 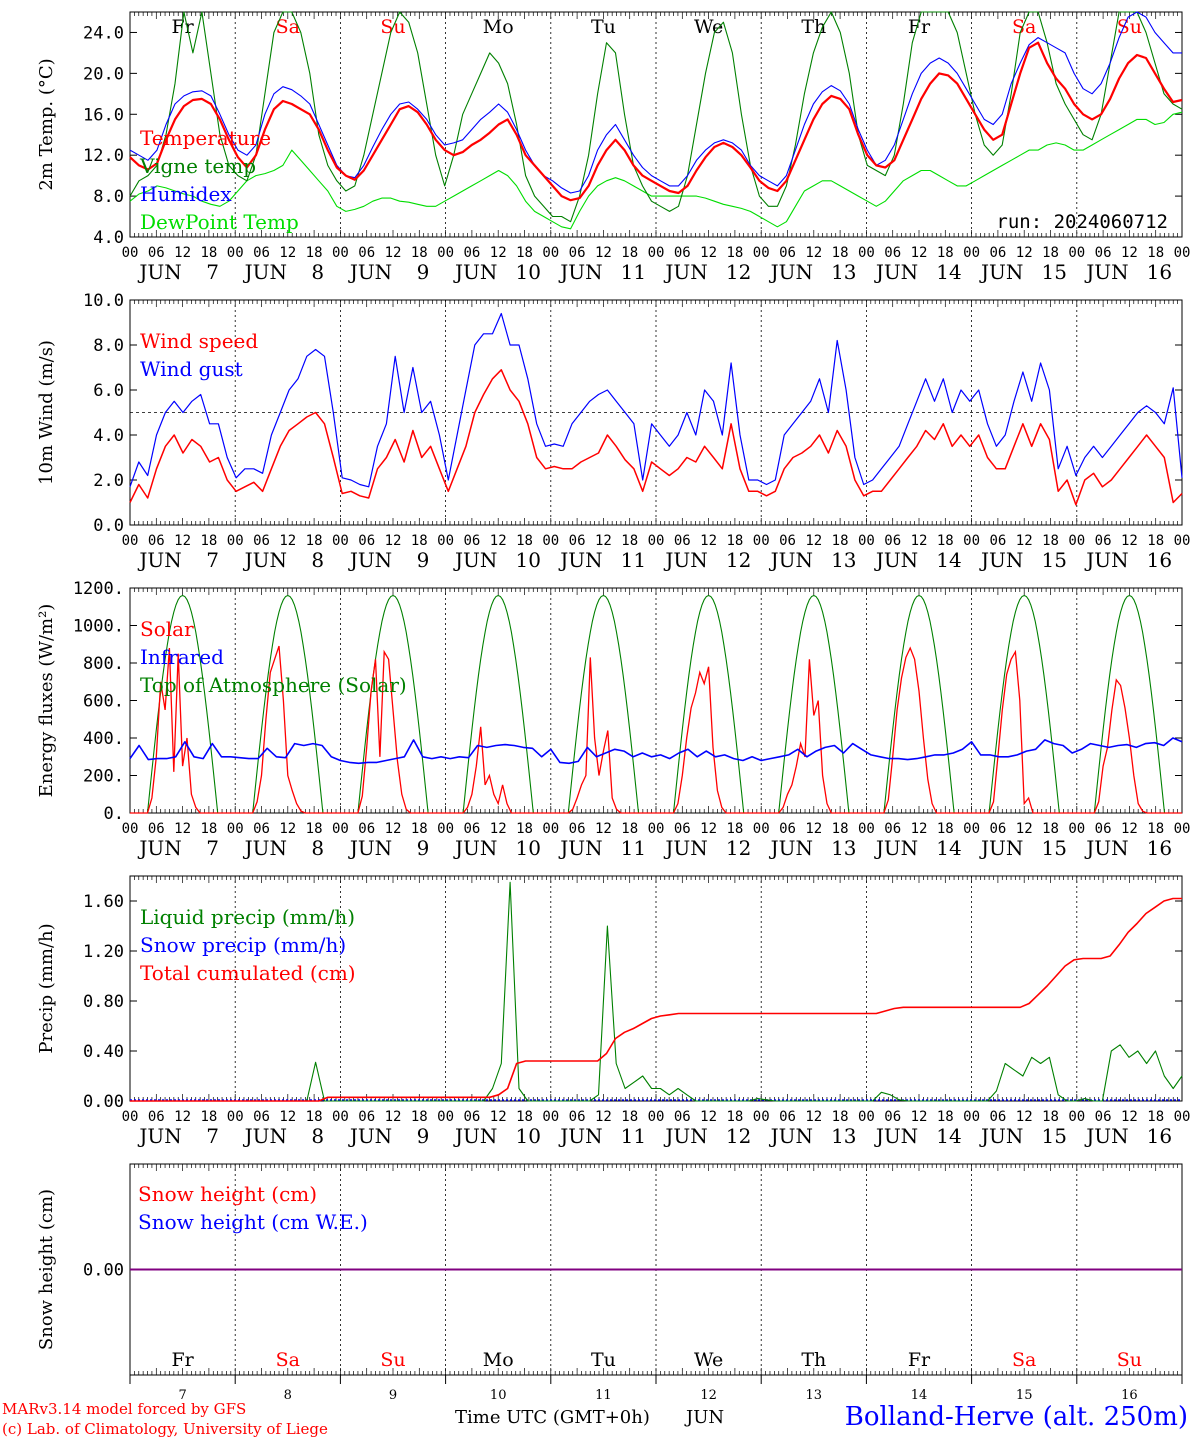 I want to click on date-label: 11, so click(x=603, y=1395).